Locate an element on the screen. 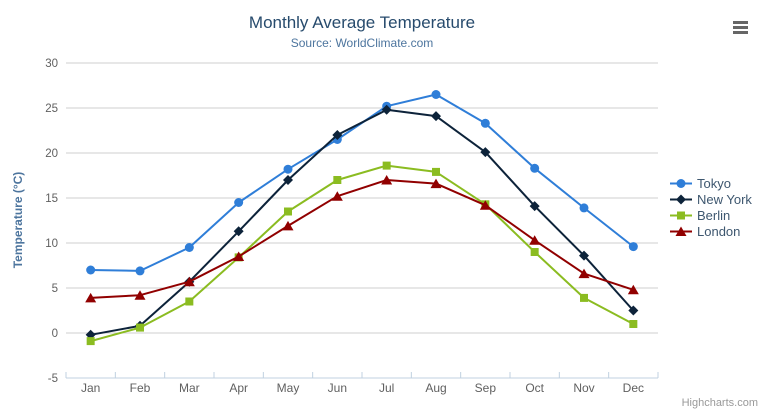 The width and height of the screenshot is (769, 416). data-point-london-apr is located at coordinates (239, 256).